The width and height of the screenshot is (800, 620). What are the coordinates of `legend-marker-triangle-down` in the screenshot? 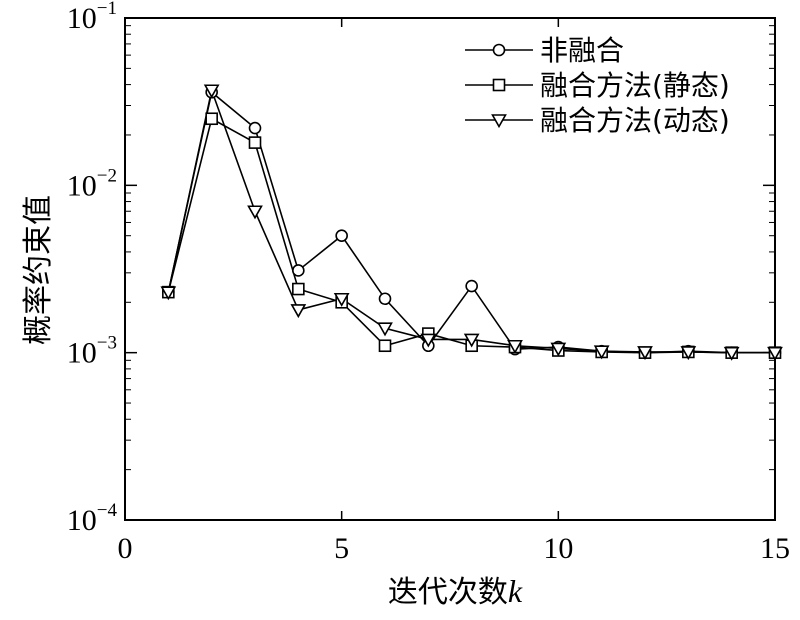 It's located at (499, 121).